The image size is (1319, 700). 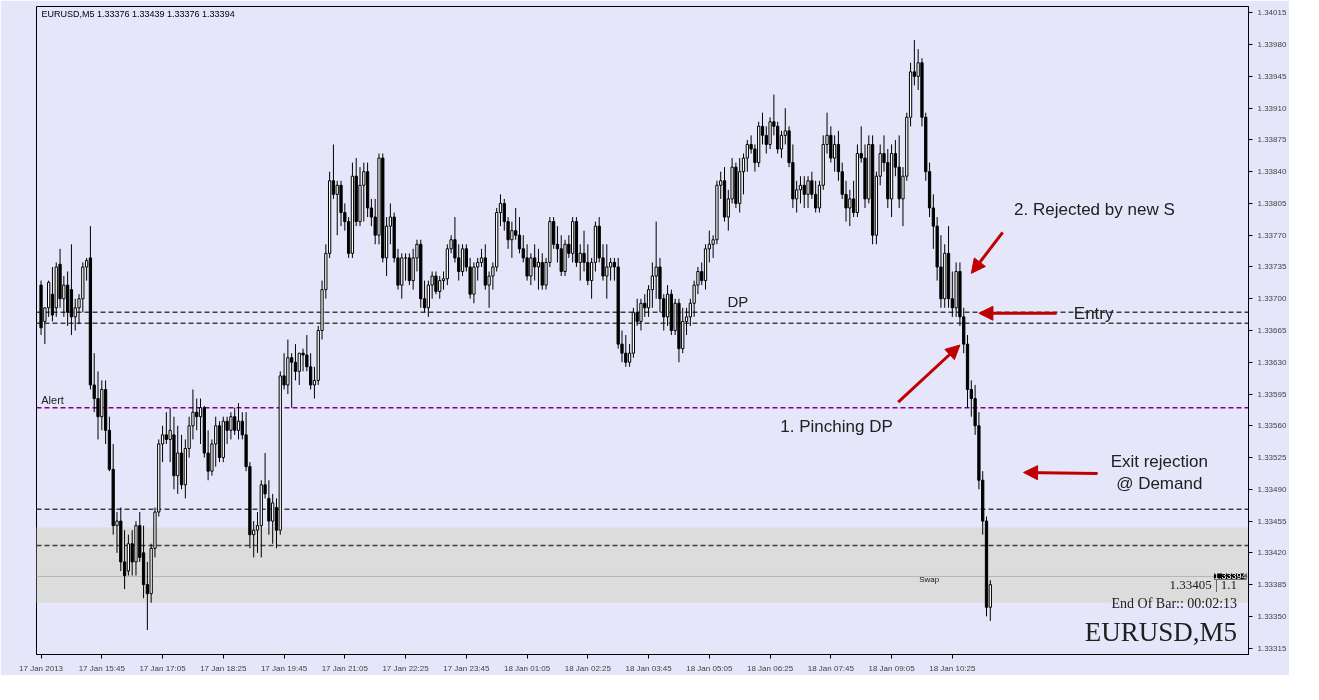 I want to click on y-tick-label: 1.33875, so click(x=1272, y=140).